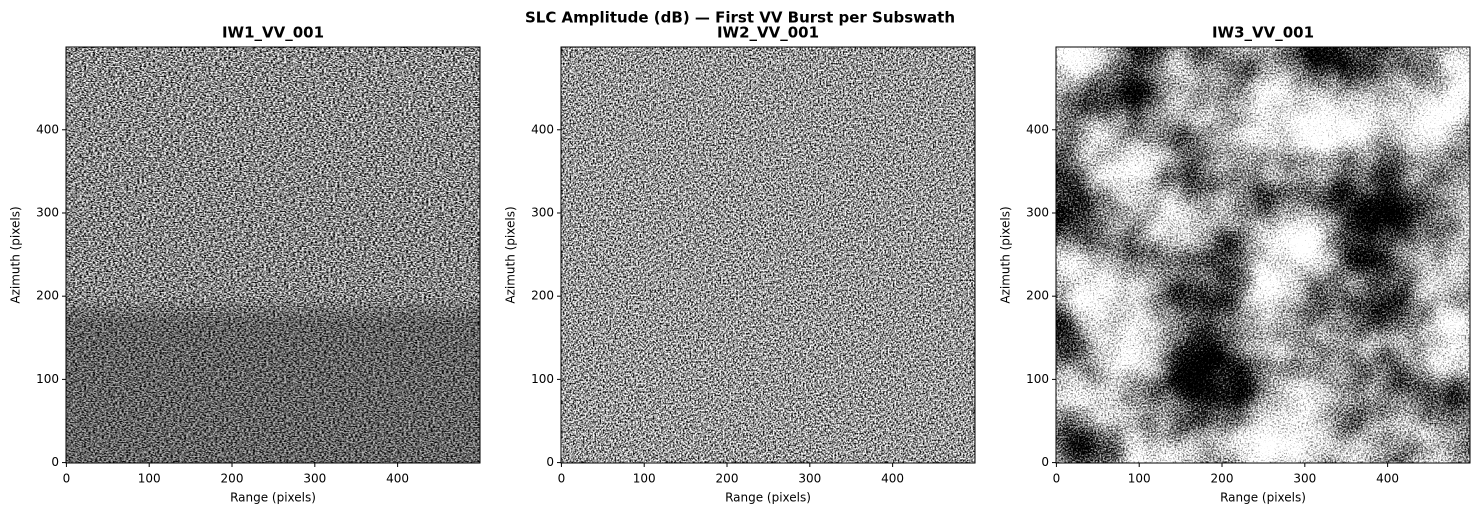 The image size is (1480, 516). What do you see at coordinates (1263, 33) in the screenshot?
I see `axes-title: IW3_VV_001` at bounding box center [1263, 33].